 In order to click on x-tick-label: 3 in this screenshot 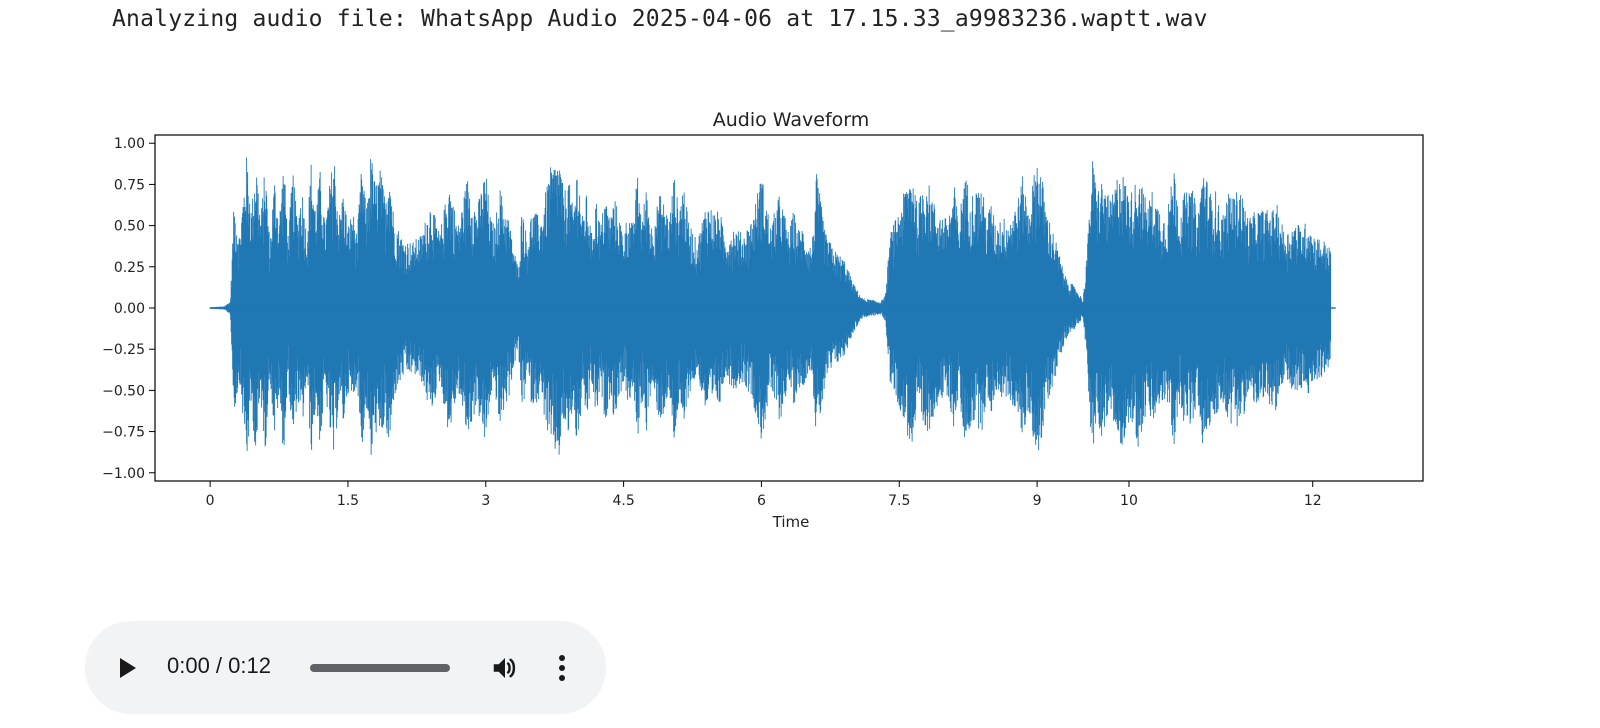, I will do `click(485, 501)`.